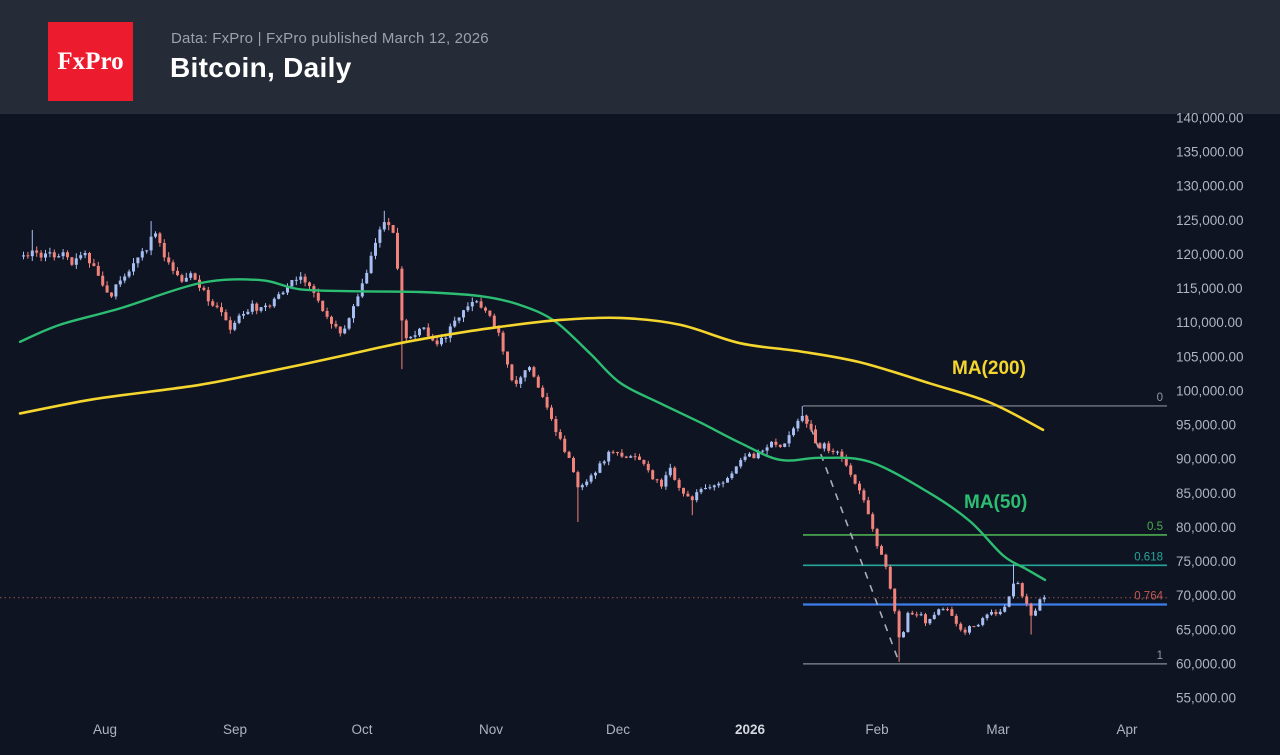 Image resolution: width=1280 pixels, height=755 pixels. I want to click on time-axis-tick-2026: 2026, so click(750, 729).